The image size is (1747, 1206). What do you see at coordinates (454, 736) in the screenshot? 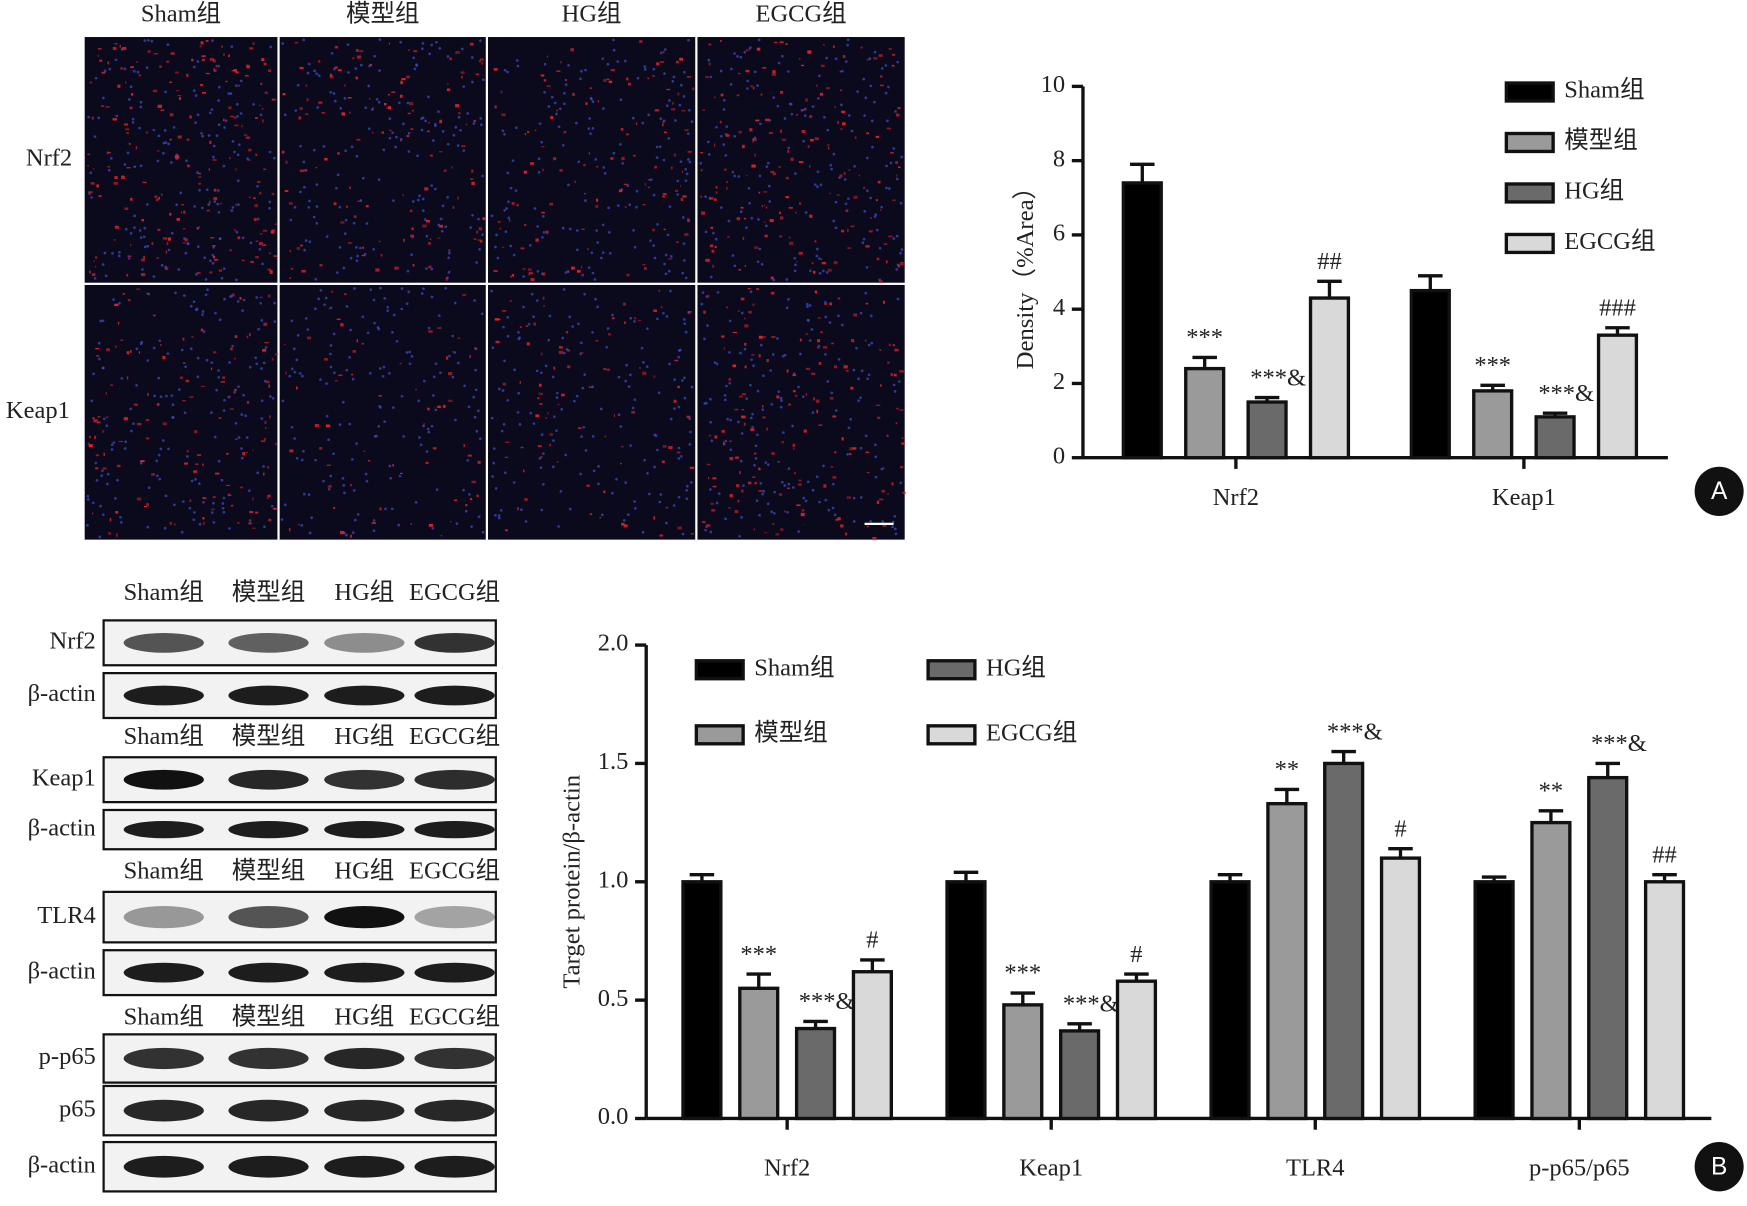
I see `blot-column-label: EGCG组` at bounding box center [454, 736].